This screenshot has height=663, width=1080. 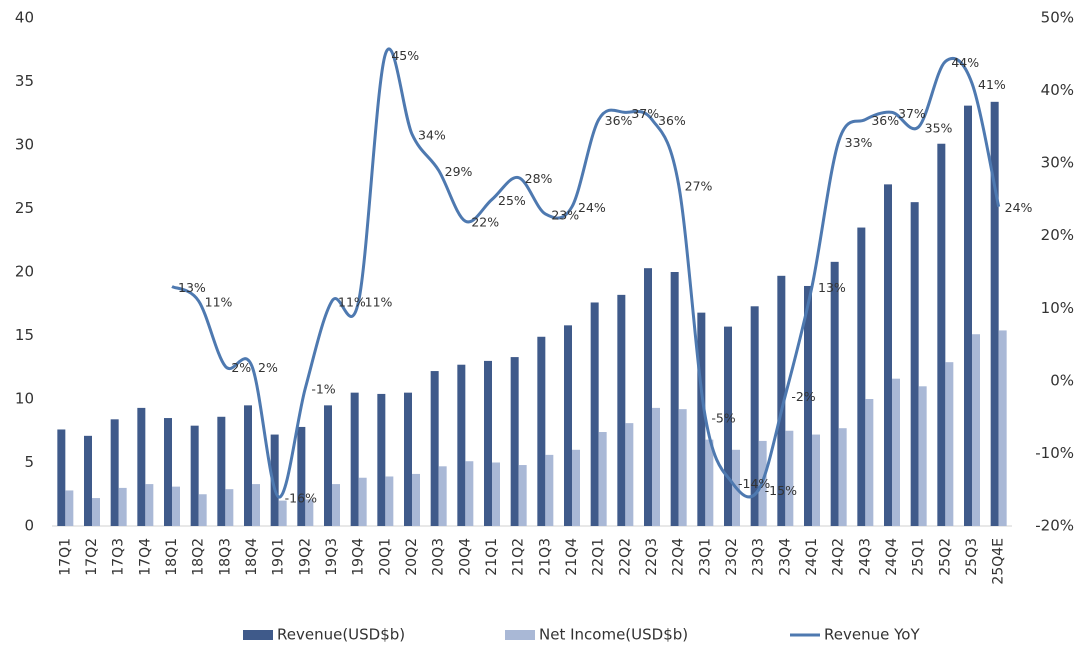 I want to click on y2-tick-label: 20%, so click(x=1057, y=235).